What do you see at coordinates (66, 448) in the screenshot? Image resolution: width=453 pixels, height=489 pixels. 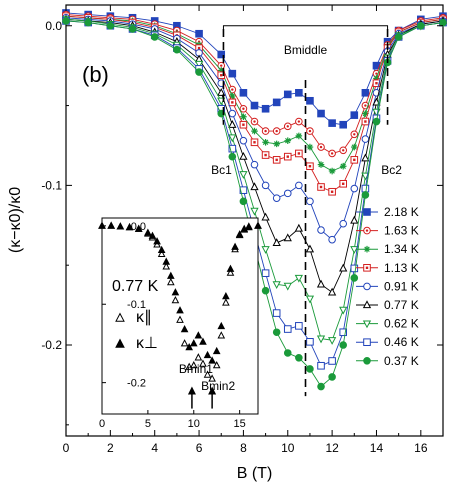 I see `x-tick-label: 0` at bounding box center [66, 448].